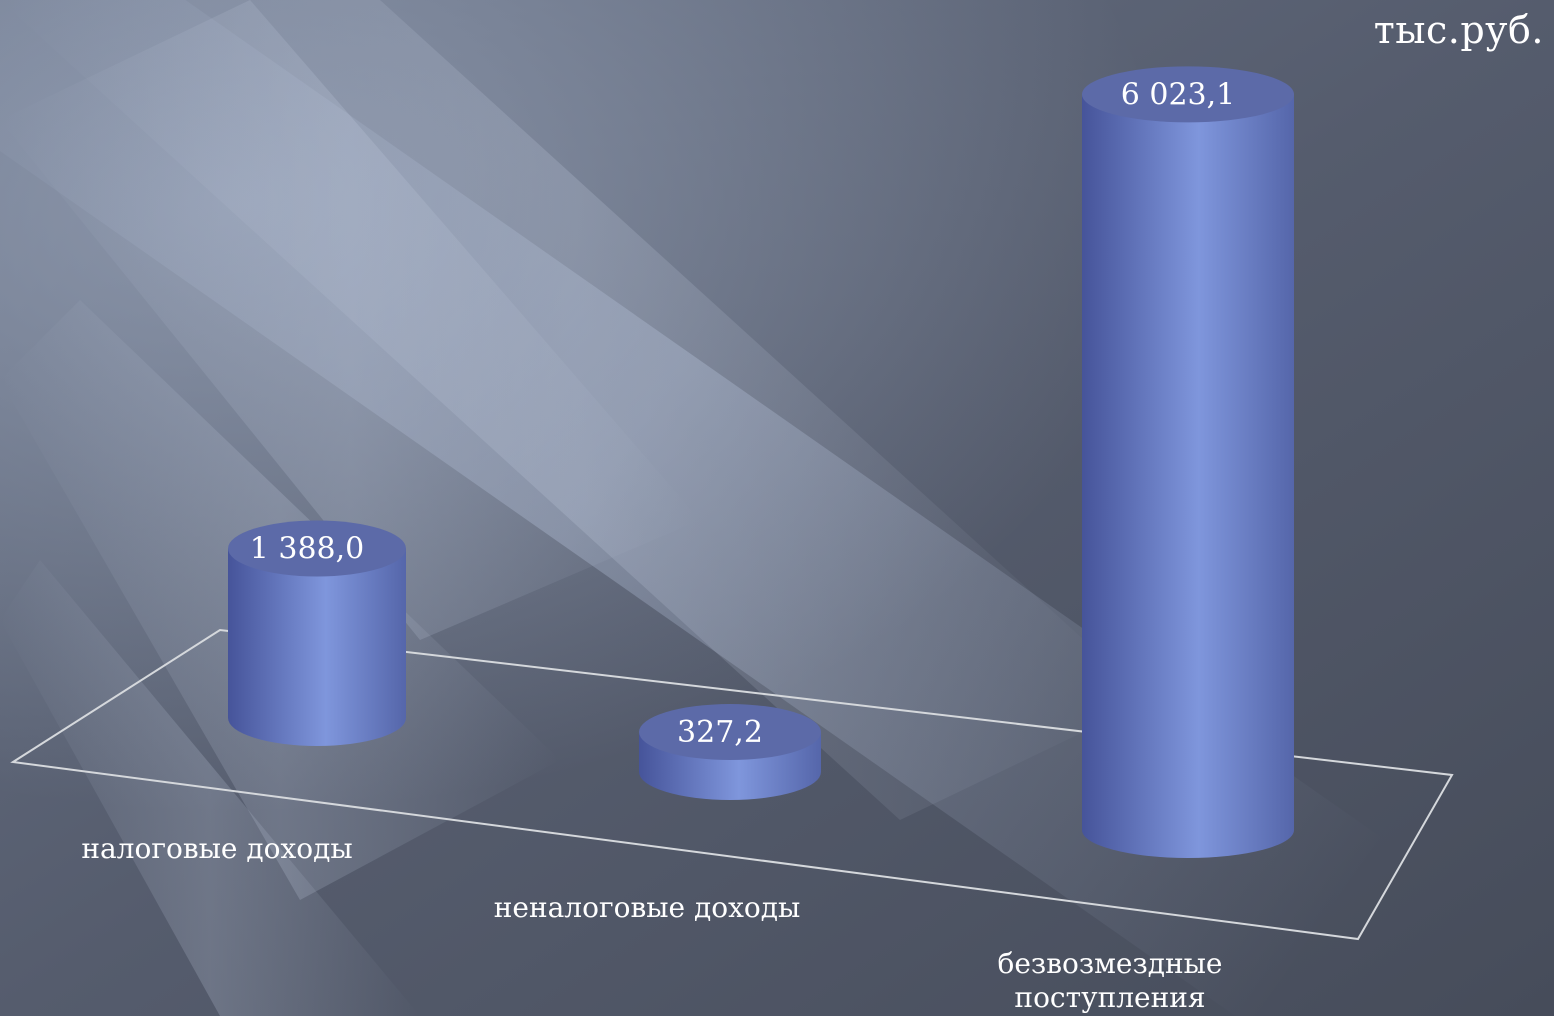  Describe the element at coordinates (1458, 30) in the screenshot. I see `unit-label: тыс.руб.` at that location.